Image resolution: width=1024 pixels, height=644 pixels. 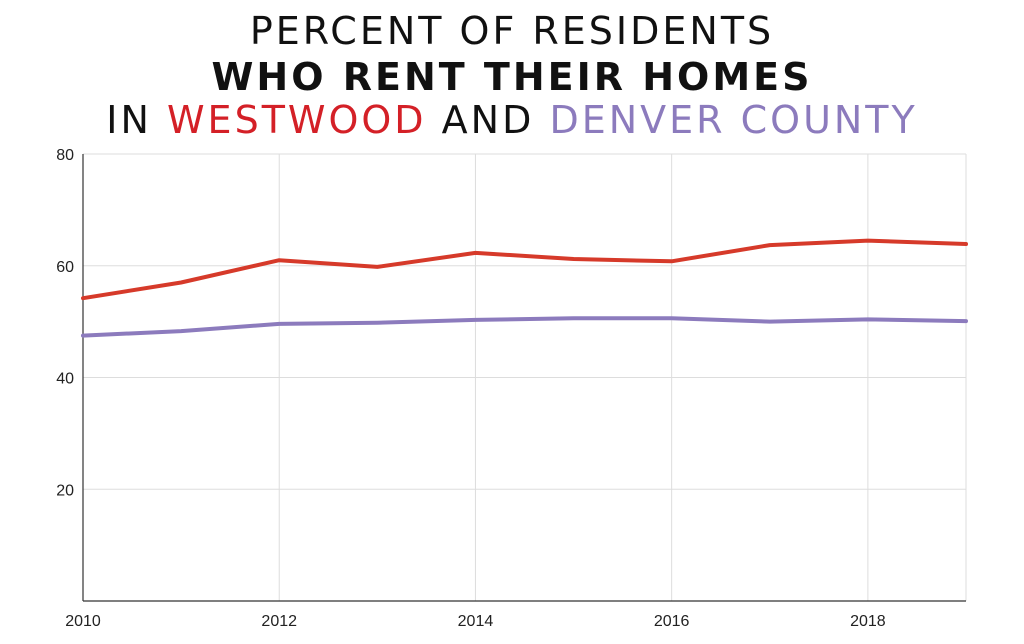 What do you see at coordinates (65, 267) in the screenshot?
I see `y-tick-label: 60` at bounding box center [65, 267].